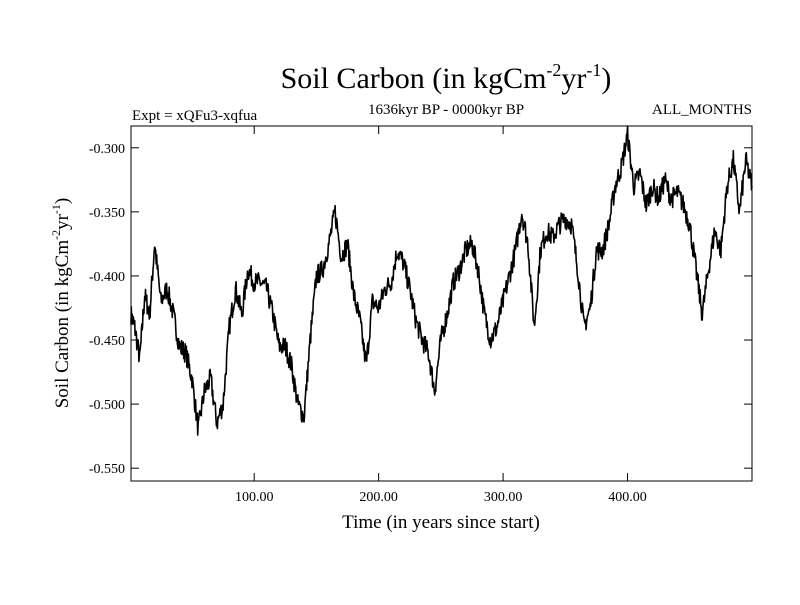 Image resolution: width=800 pixels, height=605 pixels. Describe the element at coordinates (107, 405) in the screenshot. I see `y-tick-label: -0.500` at that location.